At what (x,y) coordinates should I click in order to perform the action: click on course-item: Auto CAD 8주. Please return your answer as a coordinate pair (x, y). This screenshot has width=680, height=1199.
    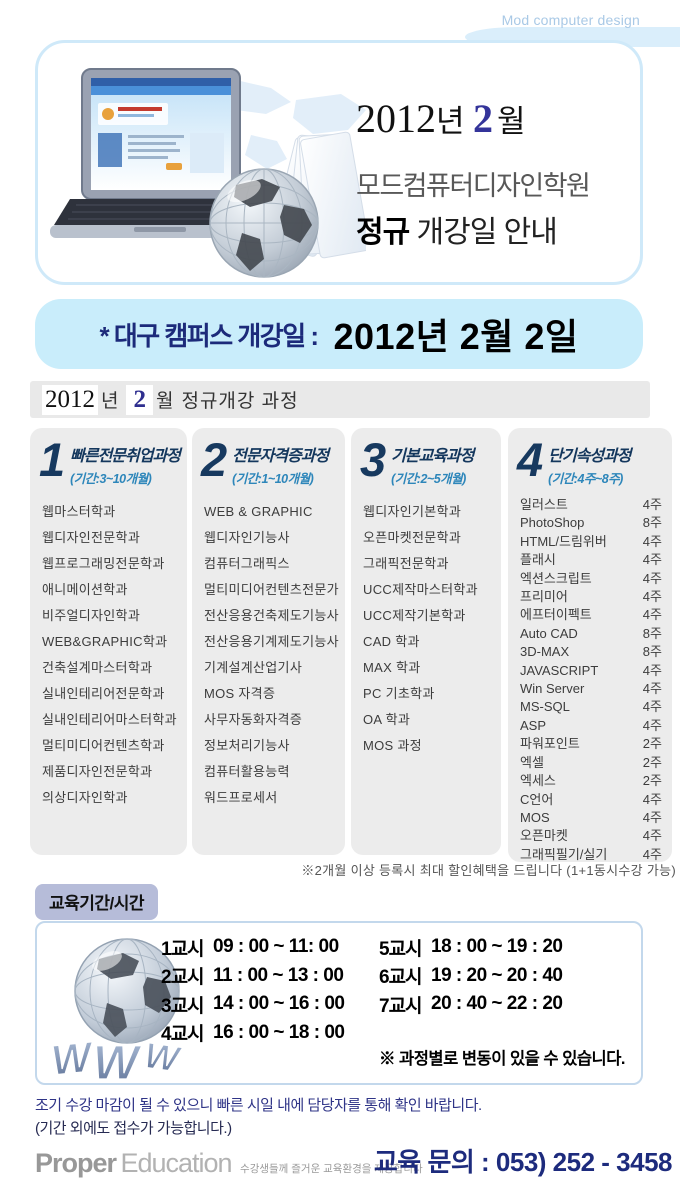
    Looking at the image, I should click on (591, 634).